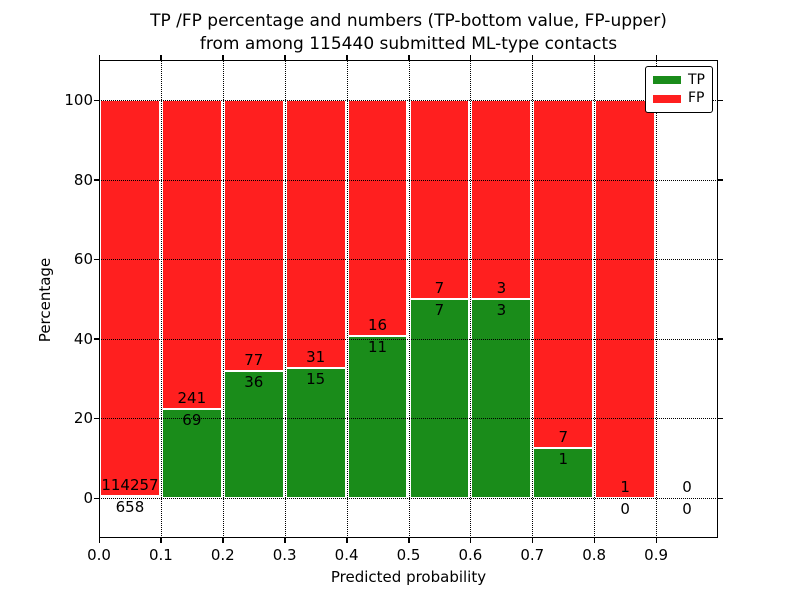 Image resolution: width=800 pixels, height=600 pixels. Describe the element at coordinates (532, 555) in the screenshot. I see `x-tick-label: 0.7` at that location.